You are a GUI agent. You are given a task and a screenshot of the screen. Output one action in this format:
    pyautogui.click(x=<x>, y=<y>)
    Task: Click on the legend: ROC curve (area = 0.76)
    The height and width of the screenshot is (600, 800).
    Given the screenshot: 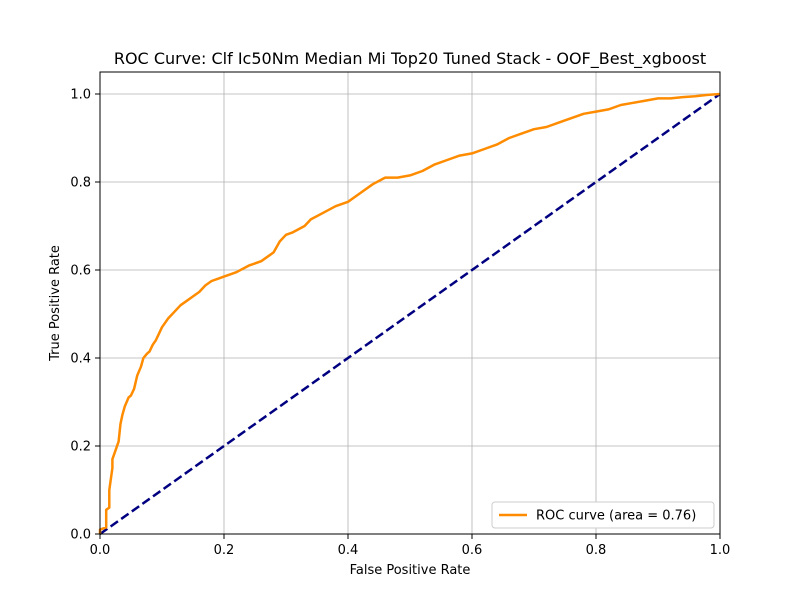 What is the action you would take?
    pyautogui.click(x=603, y=515)
    